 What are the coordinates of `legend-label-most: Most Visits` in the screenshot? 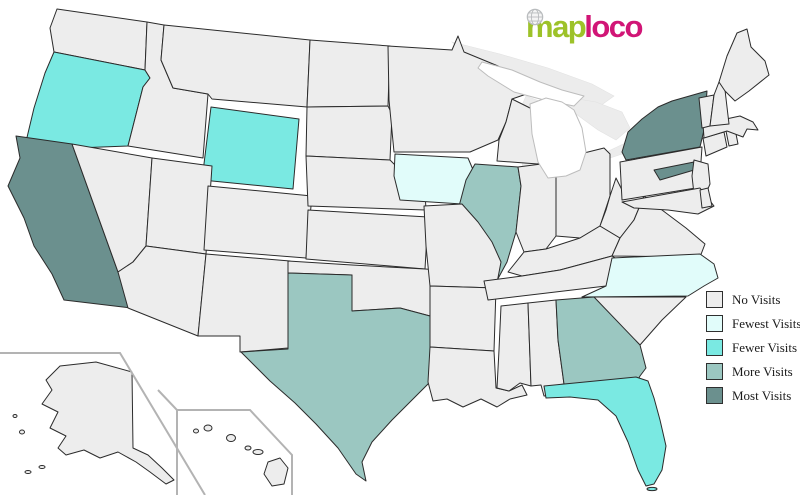 It's located at (762, 395).